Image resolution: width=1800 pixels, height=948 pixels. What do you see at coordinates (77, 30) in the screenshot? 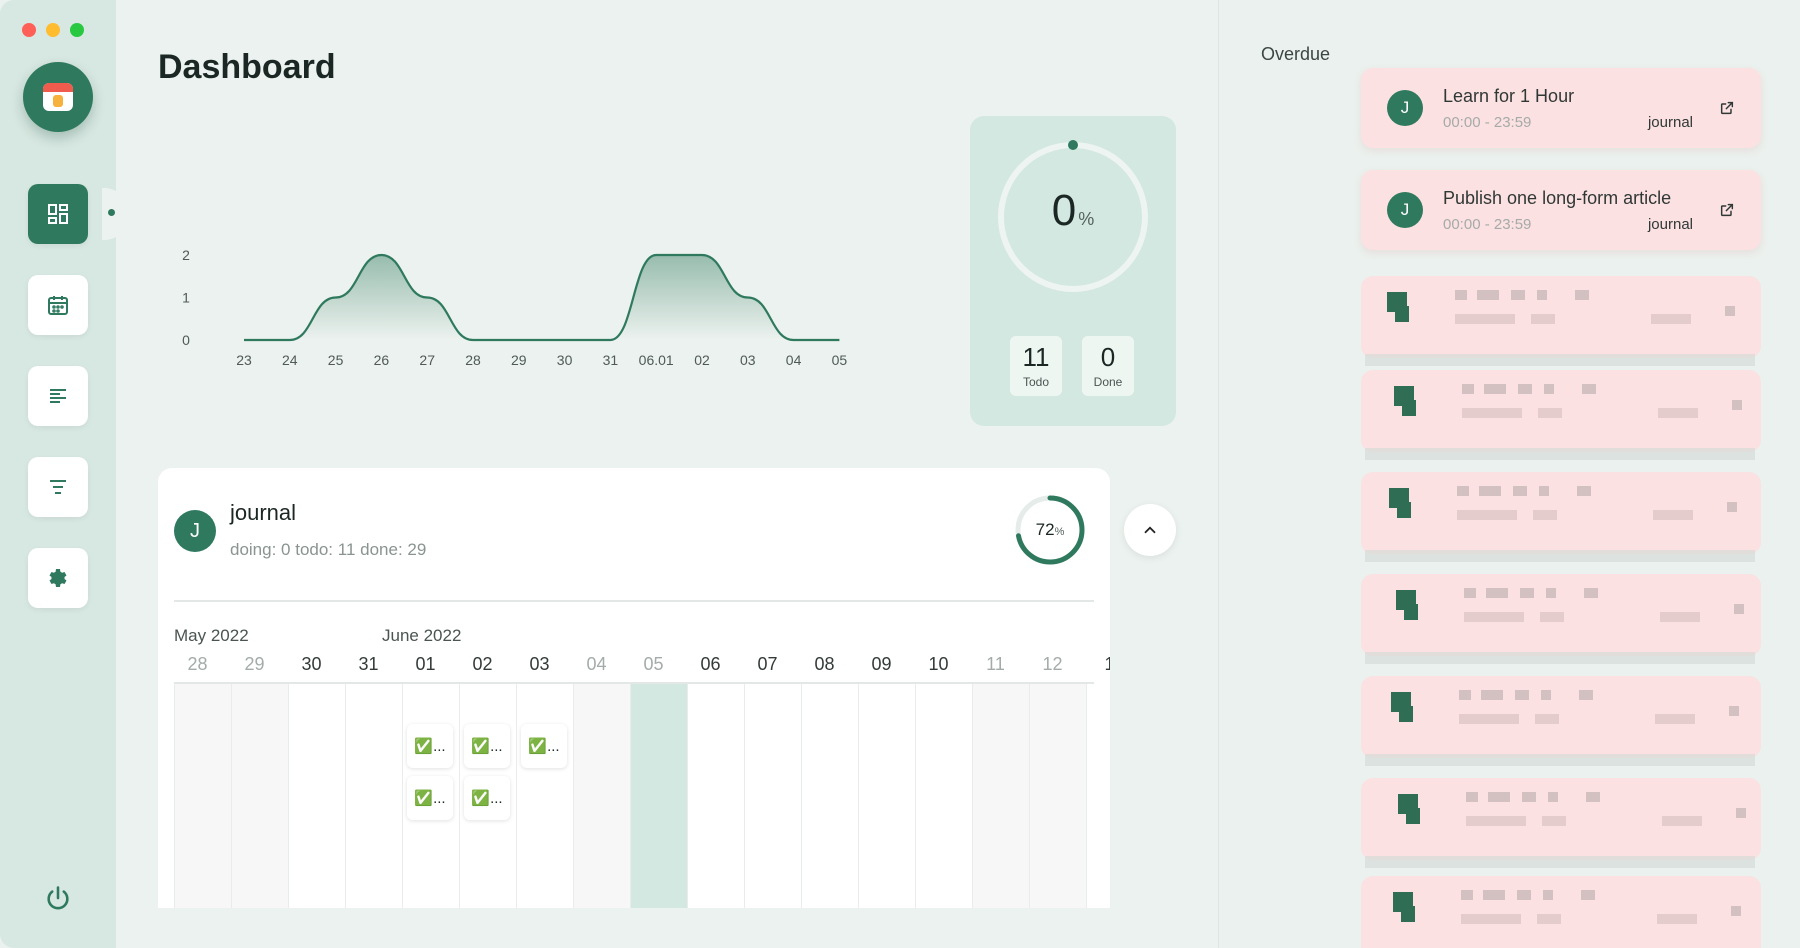
I see `zoom-window-button` at bounding box center [77, 30].